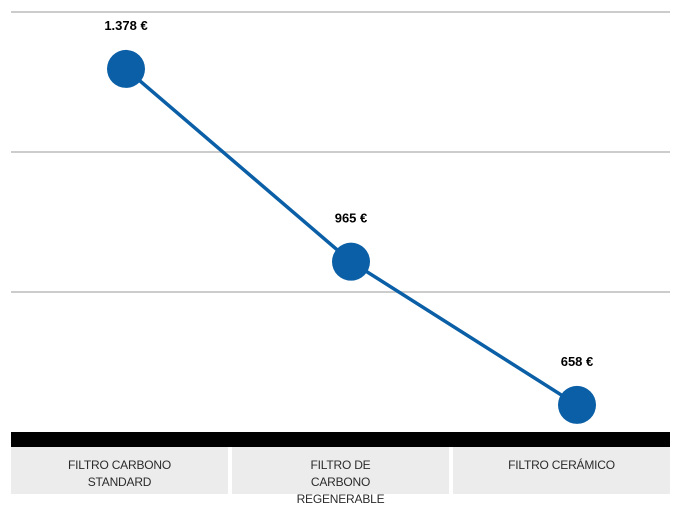 This screenshot has height=508, width=679. What do you see at coordinates (340, 439) in the screenshot?
I see `x-axis-baseline` at bounding box center [340, 439].